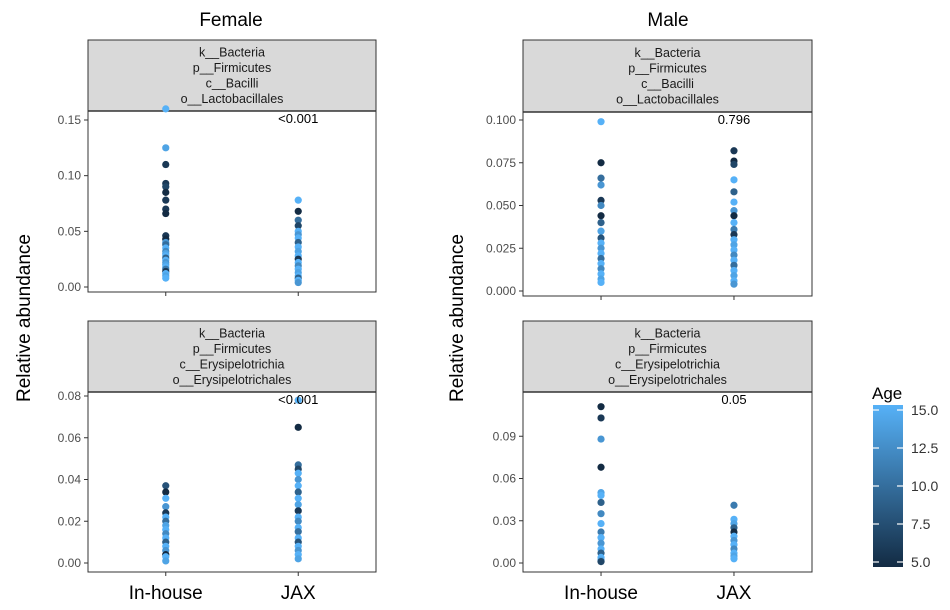  What do you see at coordinates (505, 521) in the screenshot?
I see `y-tick-label: 0.03` at bounding box center [505, 521].